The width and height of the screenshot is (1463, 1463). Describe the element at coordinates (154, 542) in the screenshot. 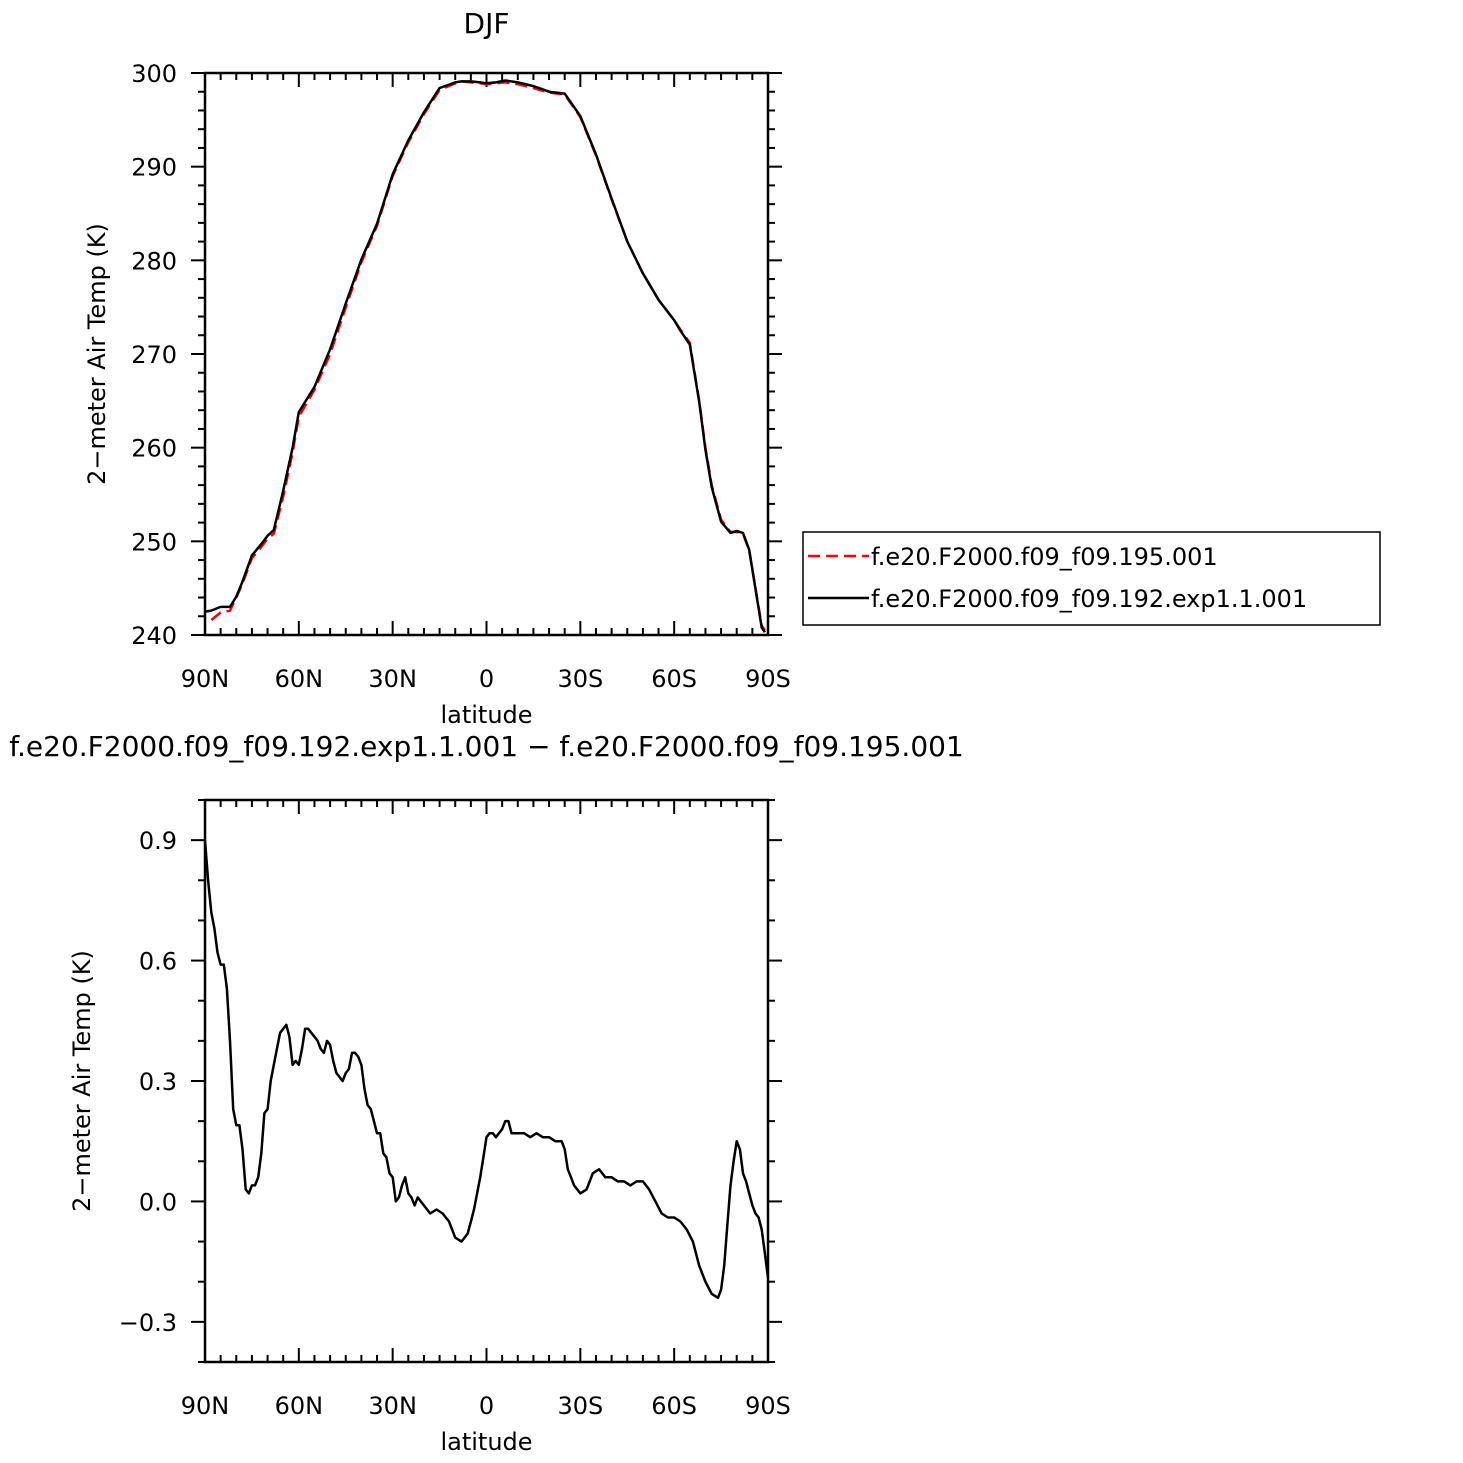

I see `y-tick-label: 250` at that location.